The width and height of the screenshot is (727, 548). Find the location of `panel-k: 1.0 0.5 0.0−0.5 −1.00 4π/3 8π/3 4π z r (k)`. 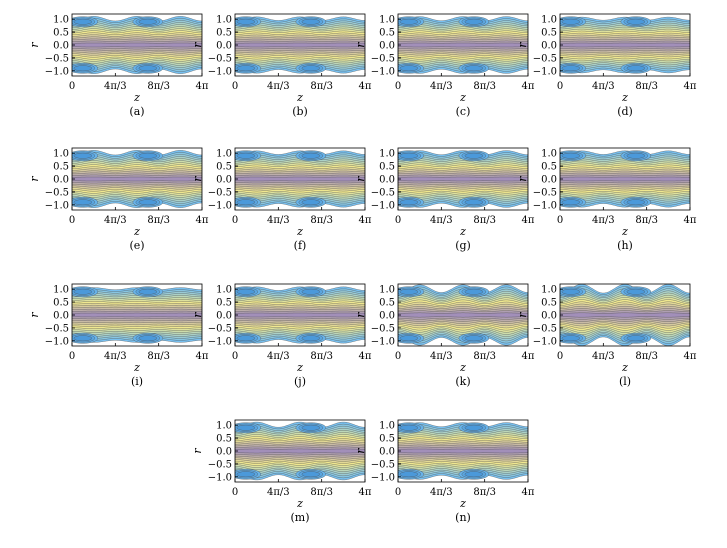

panel-k: 1.0 0.5 0.0−0.5 −1.00 4π/3 8π/3 4π z r (k) is located at coordinates (444, 335).